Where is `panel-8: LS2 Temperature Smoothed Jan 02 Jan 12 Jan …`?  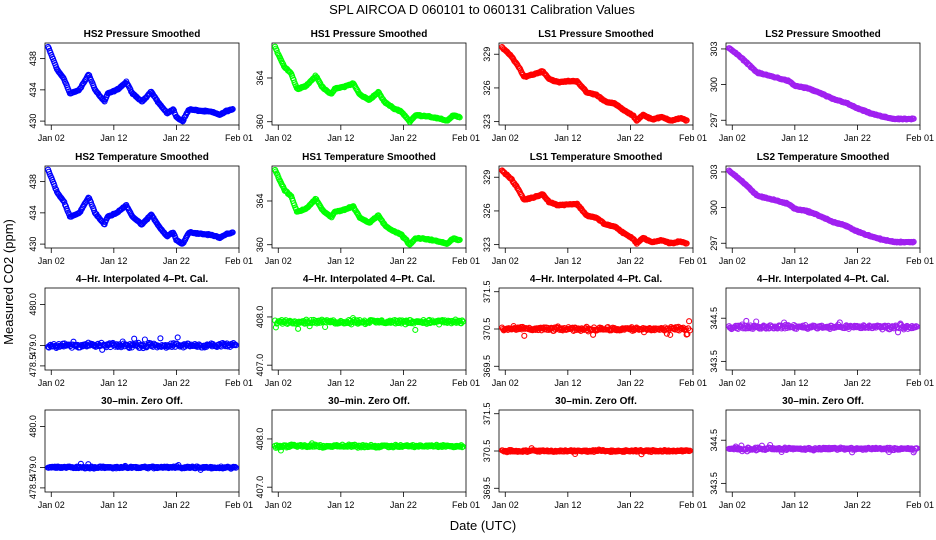
panel-8: LS2 Temperature Smoothed Jan 02 Jan 12 Jan … is located at coordinates (821, 209).